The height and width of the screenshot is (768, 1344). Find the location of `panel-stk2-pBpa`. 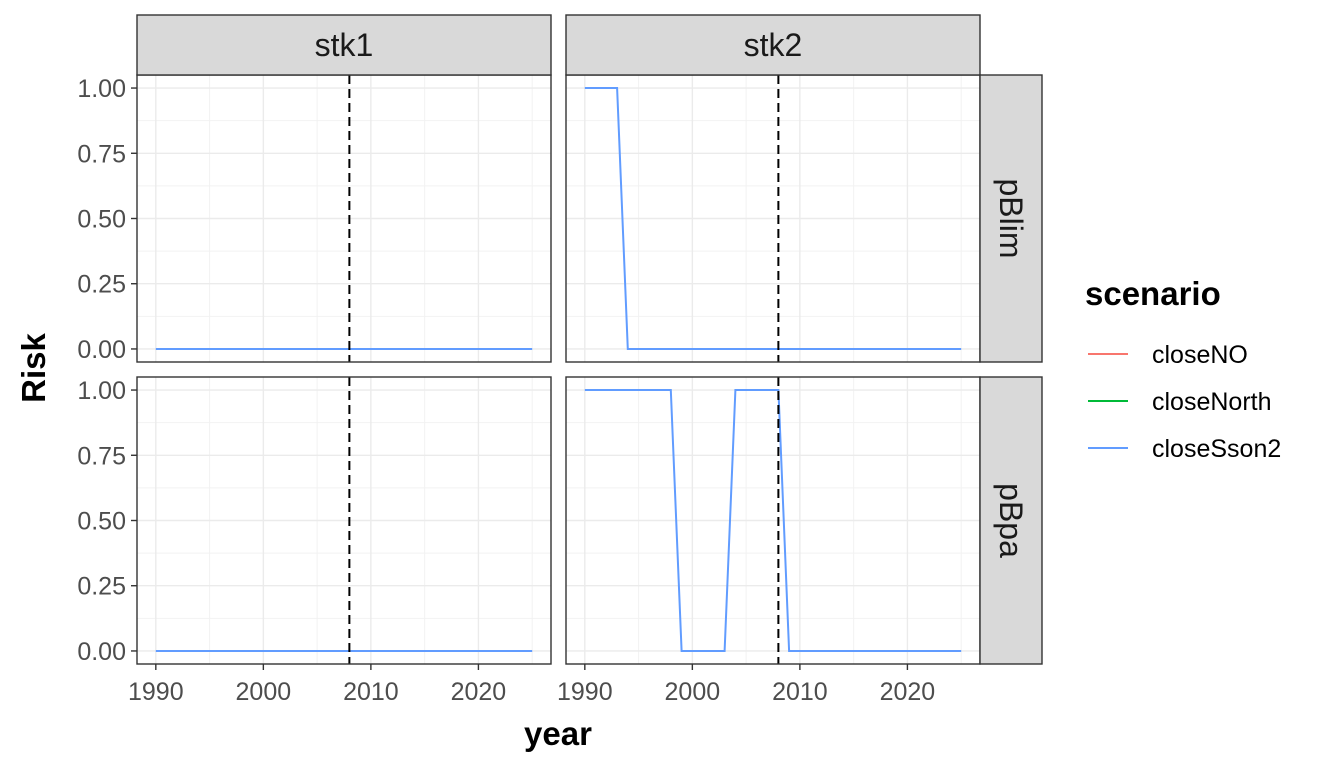

panel-stk2-pBpa is located at coordinates (773, 520).